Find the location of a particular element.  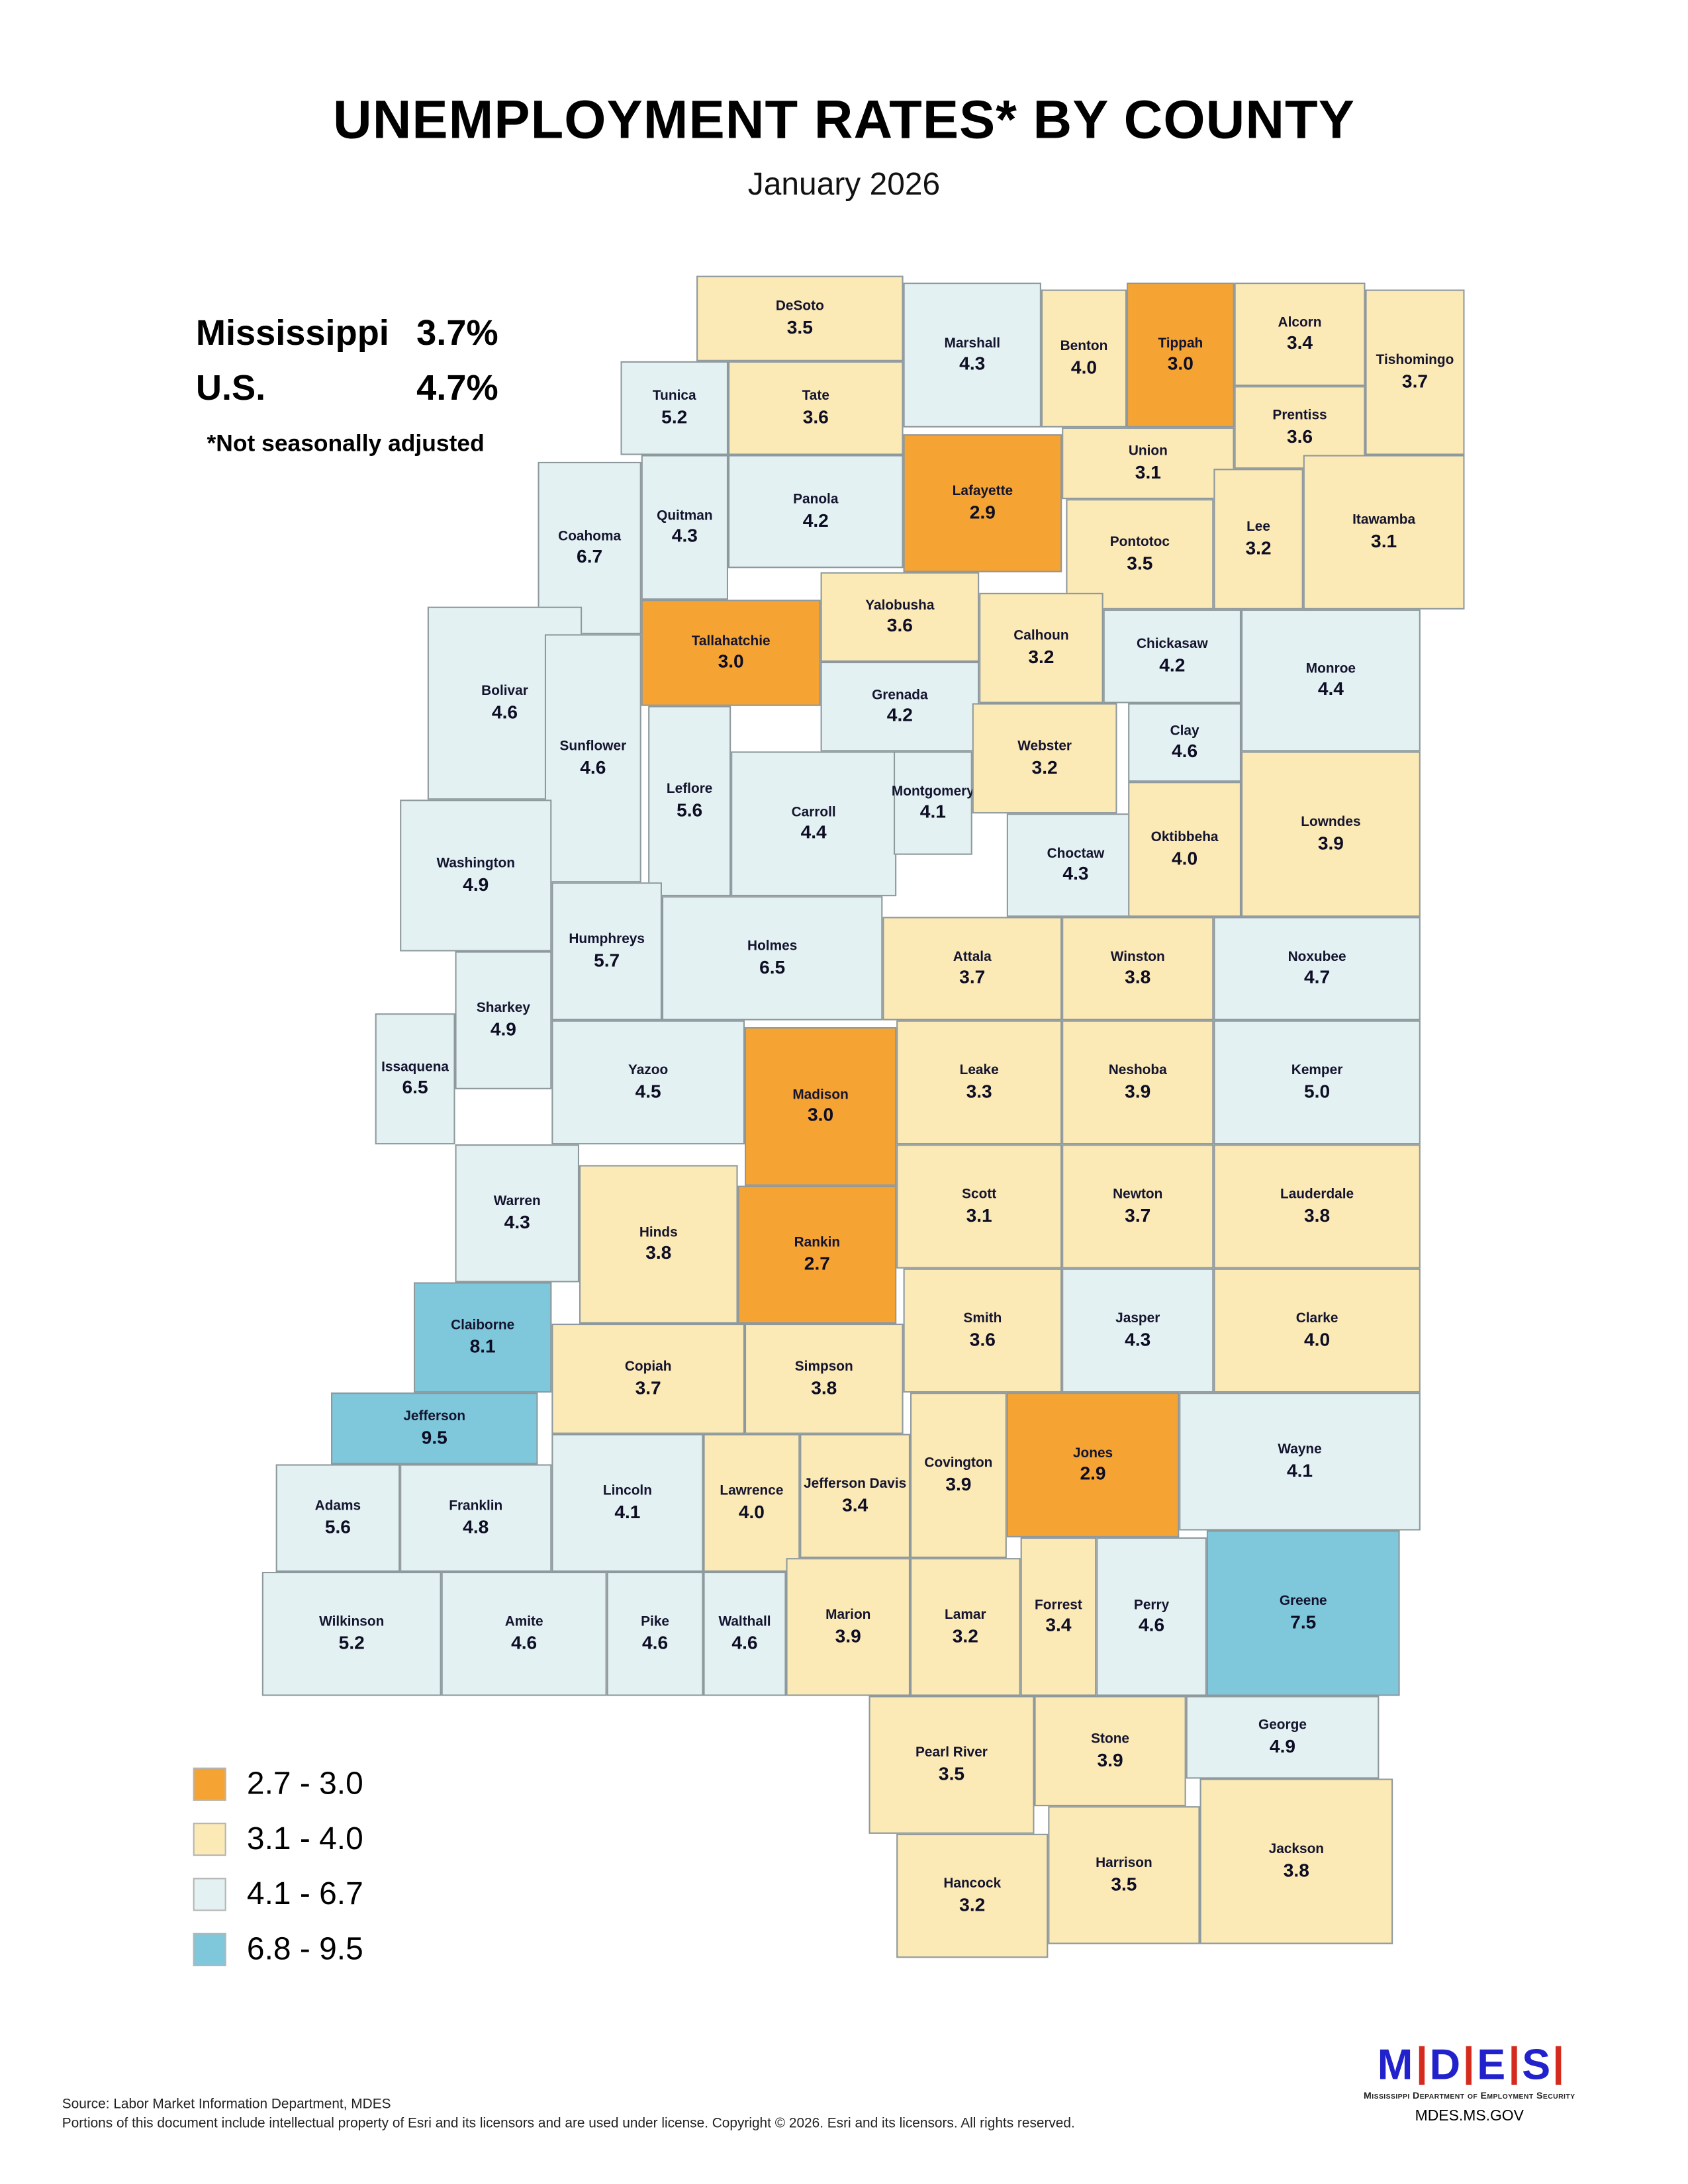

legend: 2.7 - 3.0 3.1 - 4.0 4.1 - 6.7 6.8 - 9.5 is located at coordinates (278, 1875).